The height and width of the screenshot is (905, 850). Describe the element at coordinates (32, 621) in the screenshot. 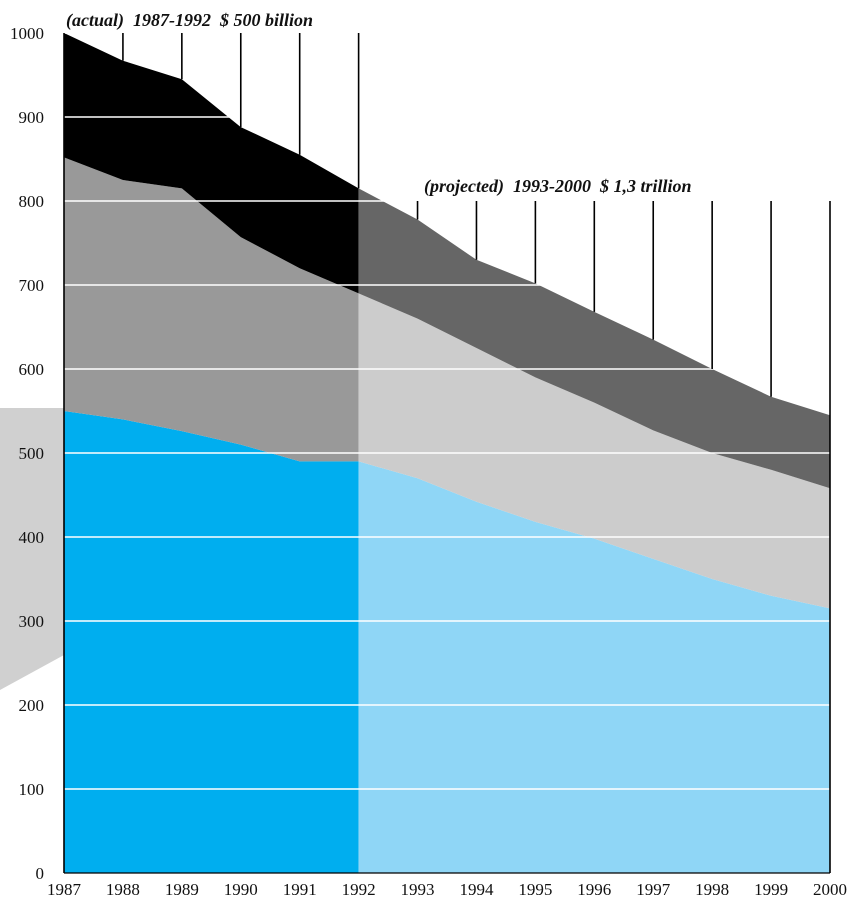

I see `y-tick-label-300: 300` at that location.